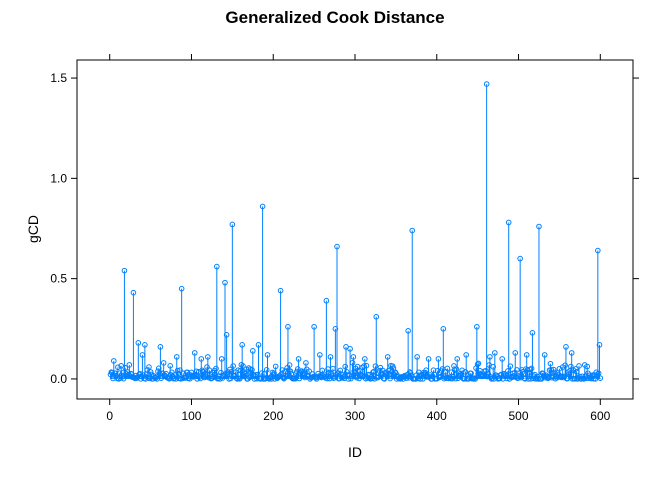 The height and width of the screenshot is (480, 672). Describe the element at coordinates (334, 17) in the screenshot. I see `chart-title: Generalized Cook Distance` at that location.